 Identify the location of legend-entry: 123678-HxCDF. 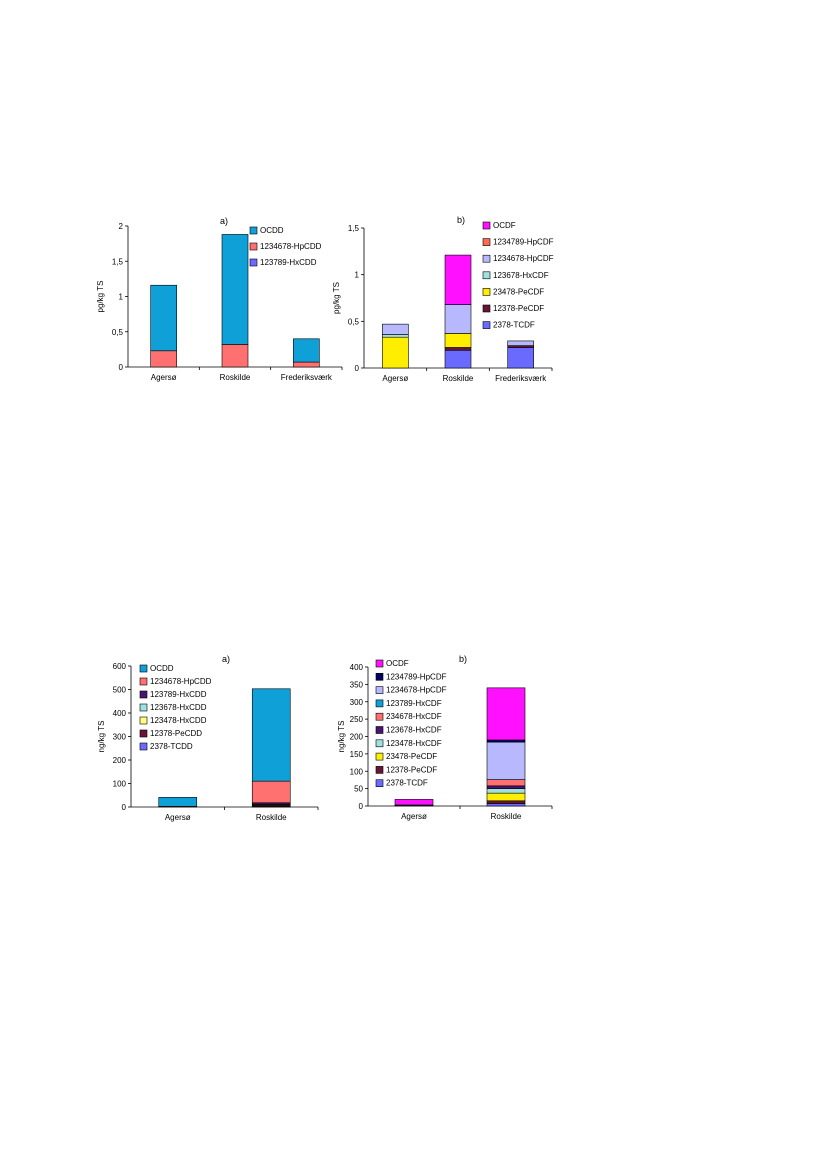
(521, 275).